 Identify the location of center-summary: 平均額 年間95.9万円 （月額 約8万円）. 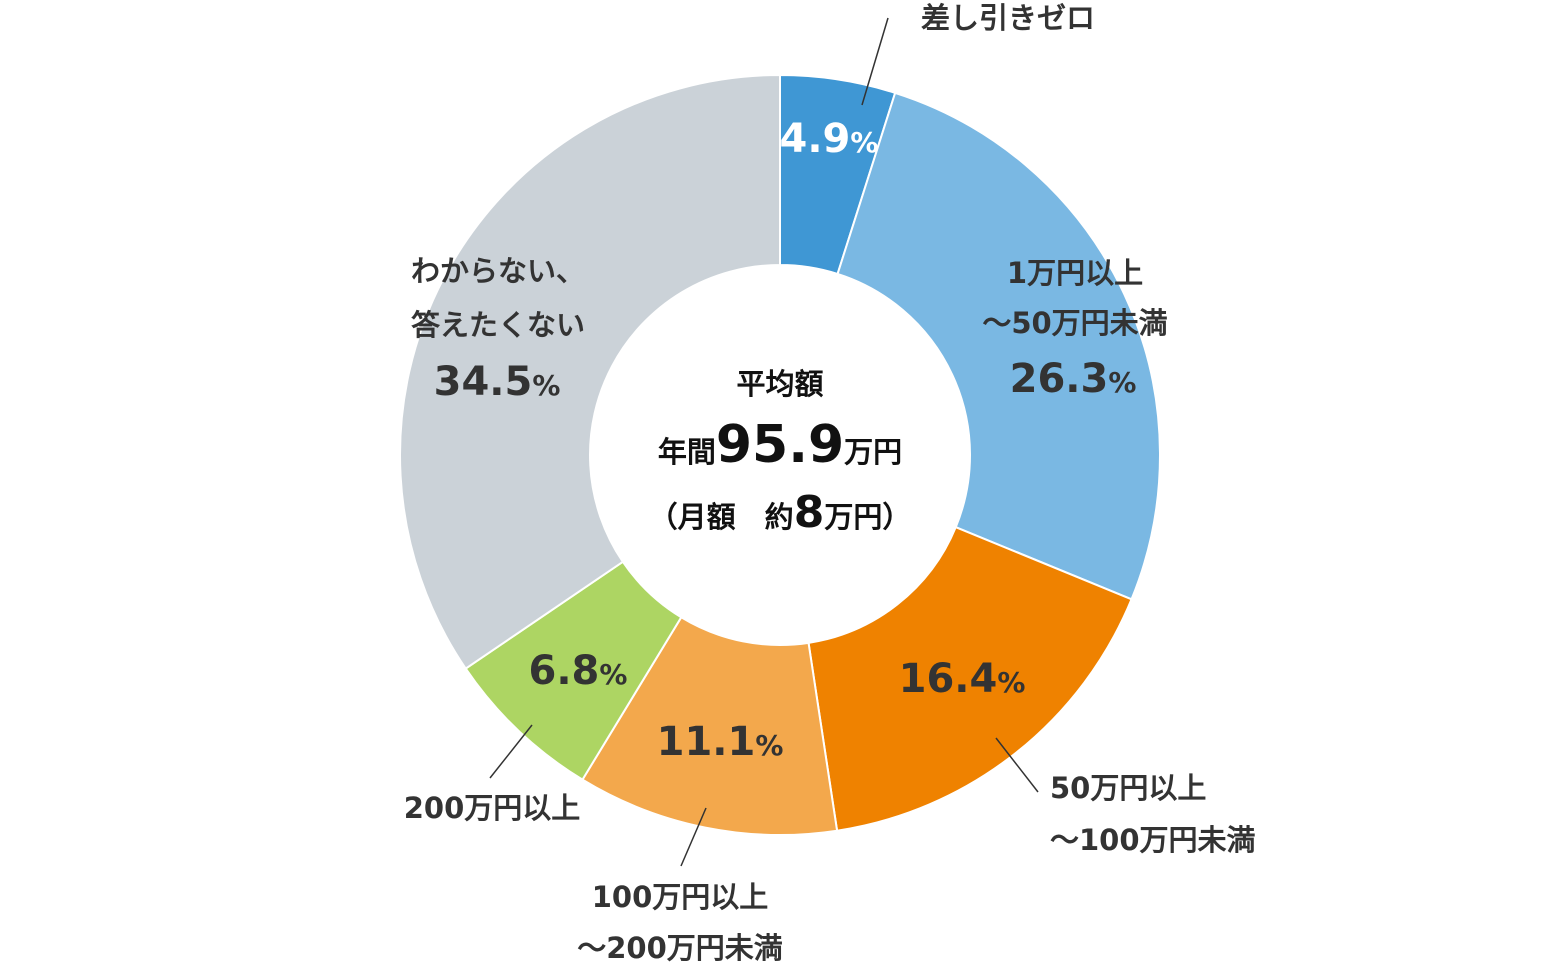
(780, 452).